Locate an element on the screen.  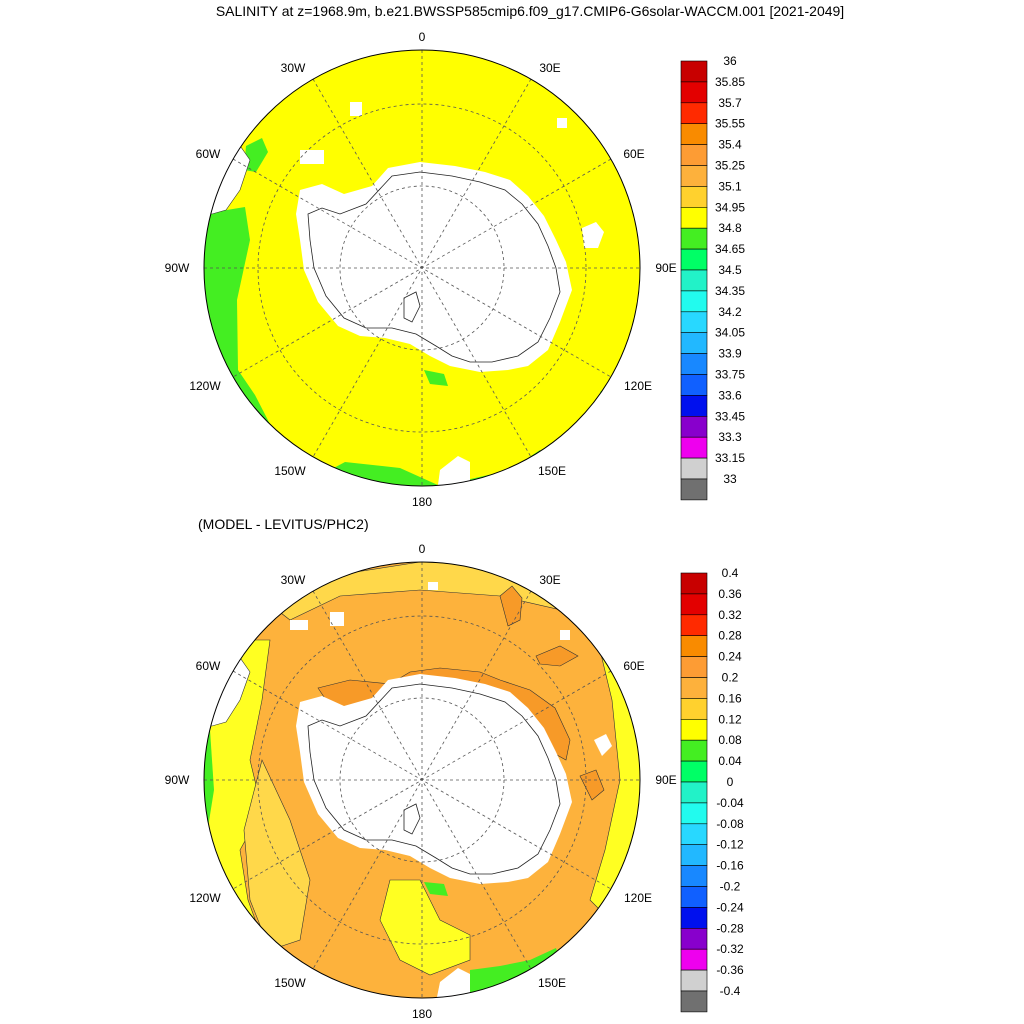
colorbar-label: 33.3 is located at coordinates (730, 437).